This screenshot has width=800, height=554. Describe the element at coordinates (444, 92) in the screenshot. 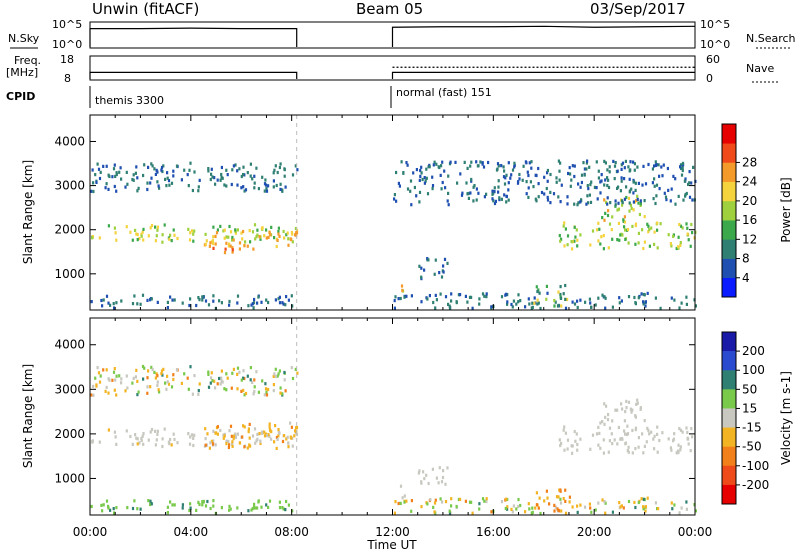

I see `cpid-mode-2: normal (fast) 151` at that location.